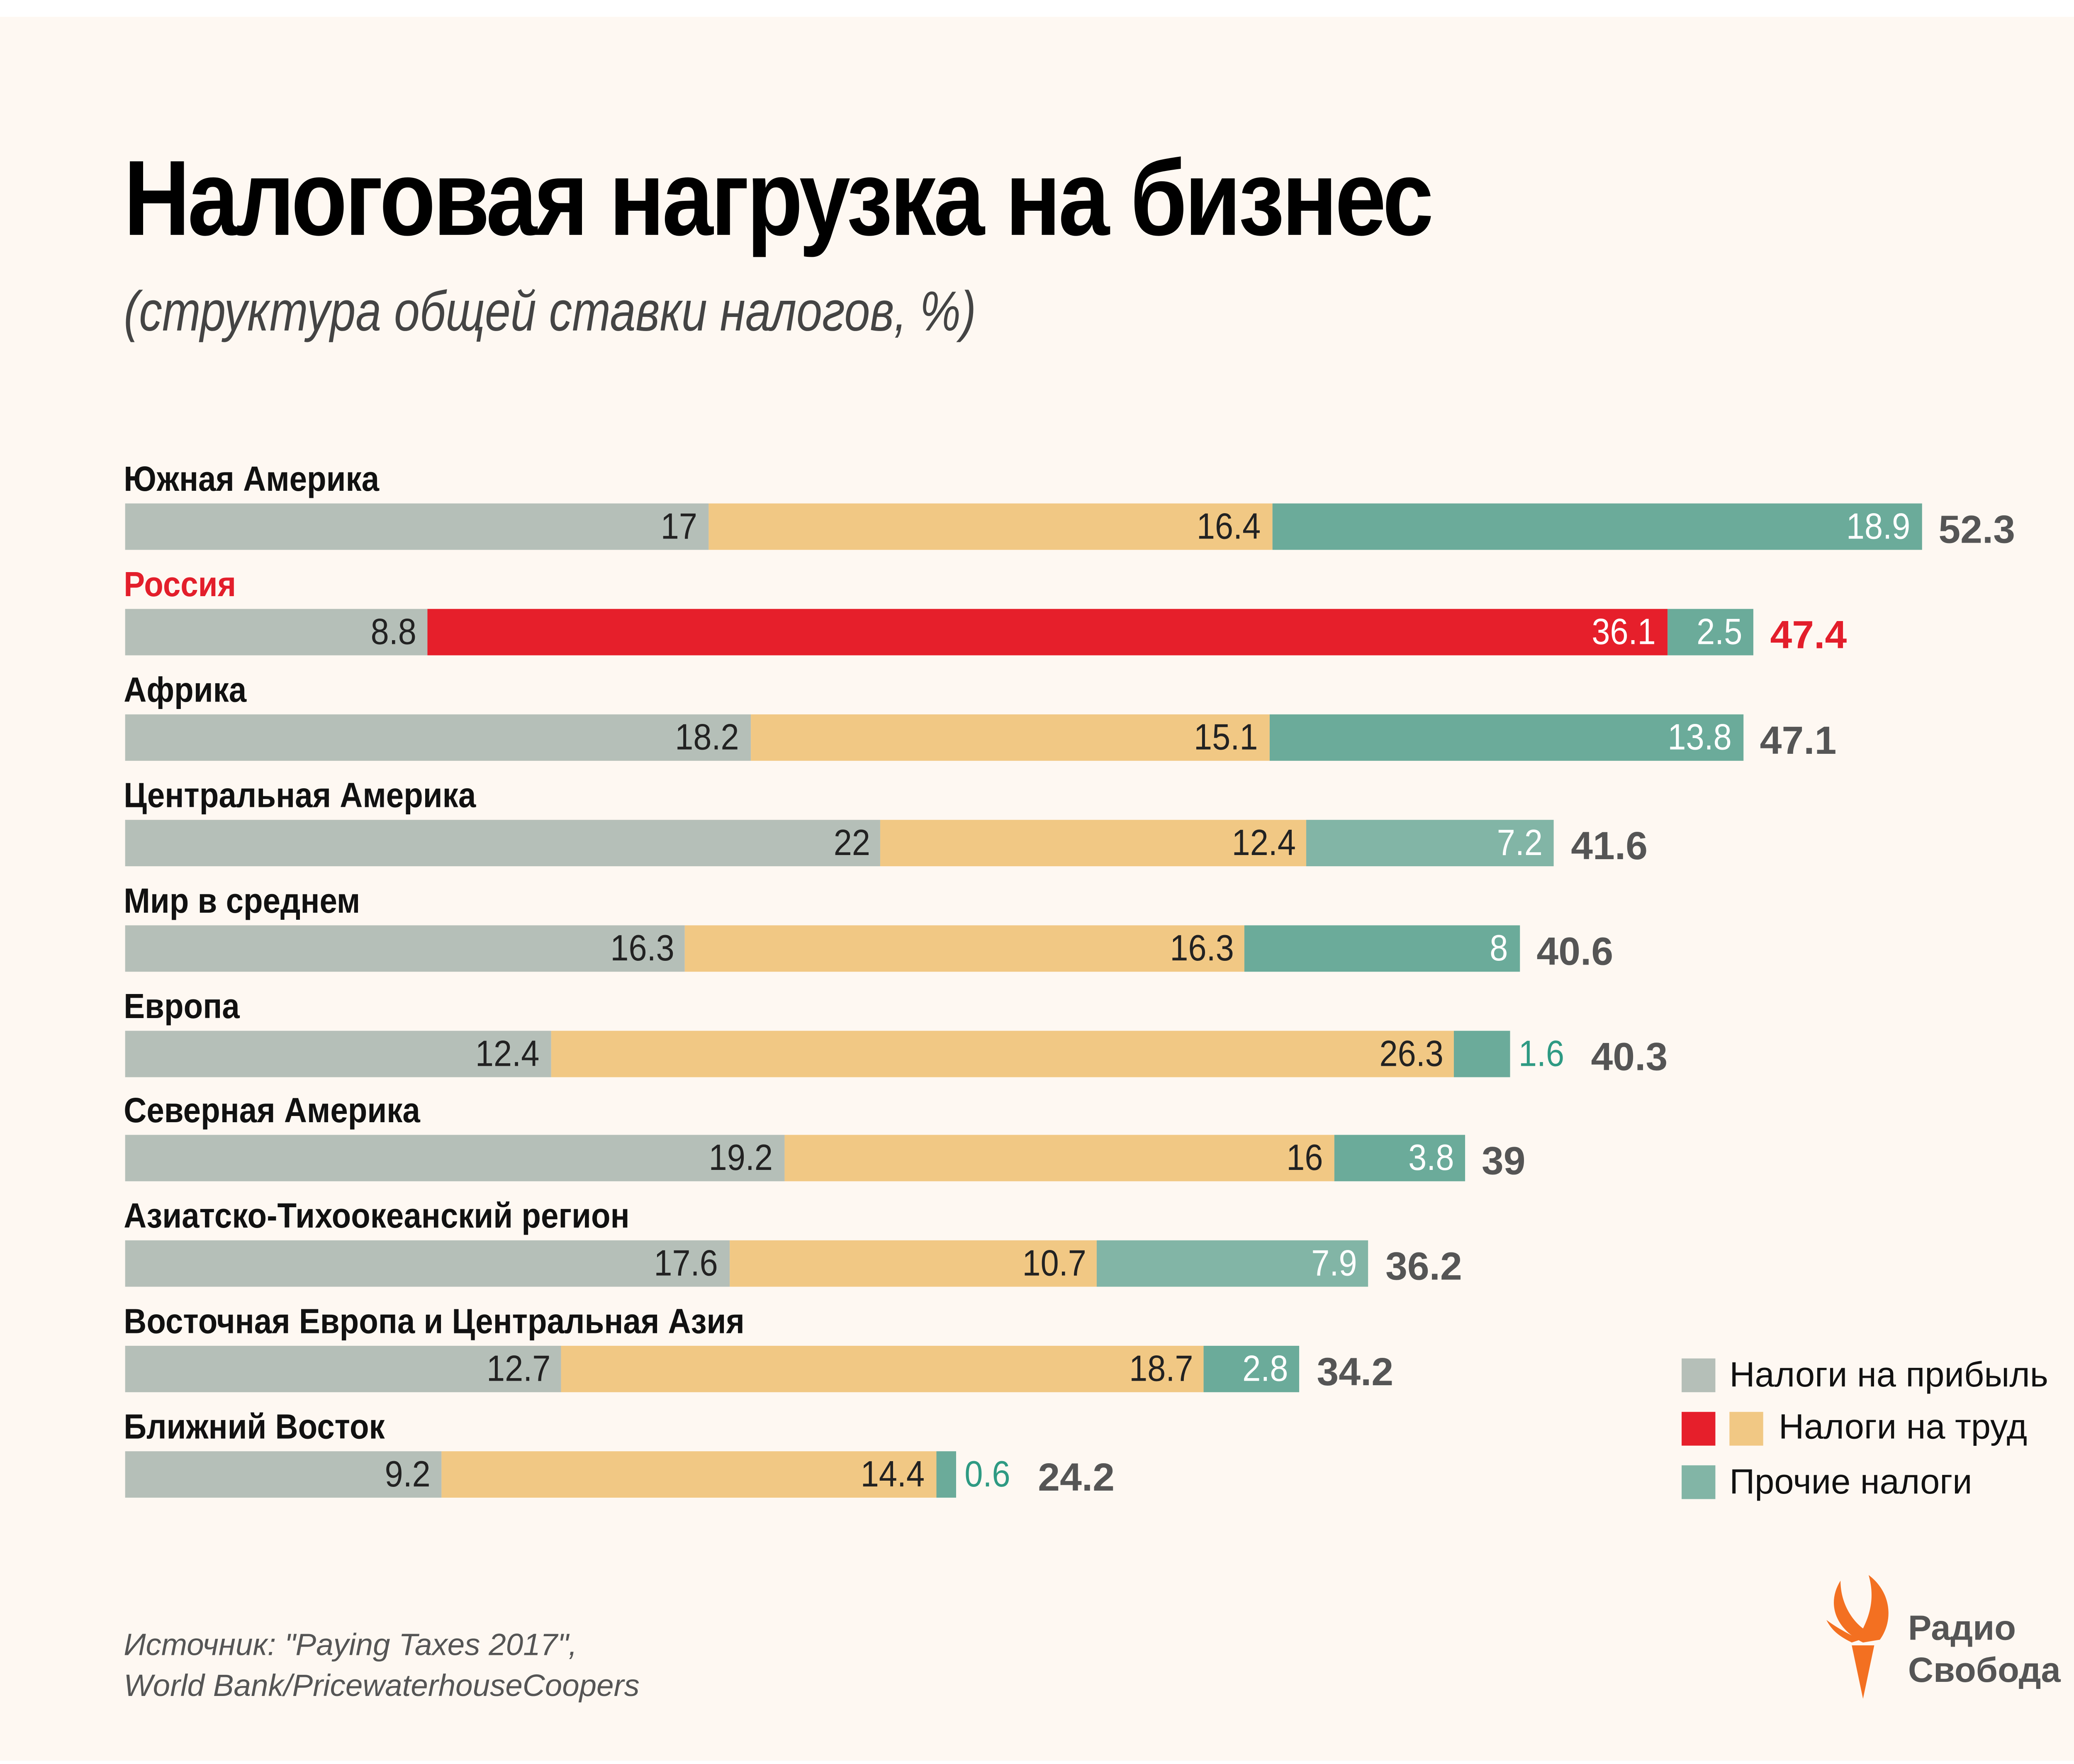  Describe the element at coordinates (707, 736) in the screenshot. I see `data-label-profit: 18.2` at that location.